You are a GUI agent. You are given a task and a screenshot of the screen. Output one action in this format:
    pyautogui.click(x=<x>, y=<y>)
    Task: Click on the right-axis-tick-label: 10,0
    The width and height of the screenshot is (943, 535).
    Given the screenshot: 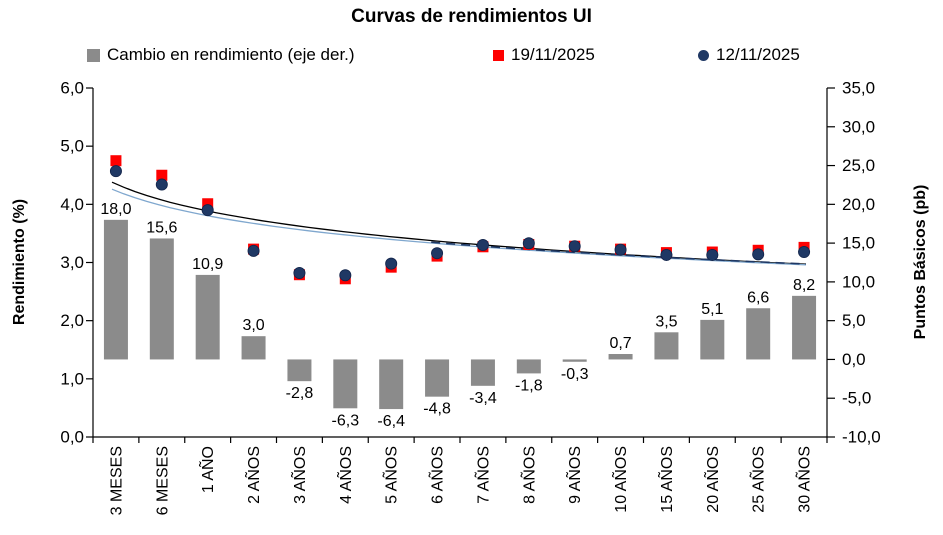 What is the action you would take?
    pyautogui.click(x=858, y=281)
    